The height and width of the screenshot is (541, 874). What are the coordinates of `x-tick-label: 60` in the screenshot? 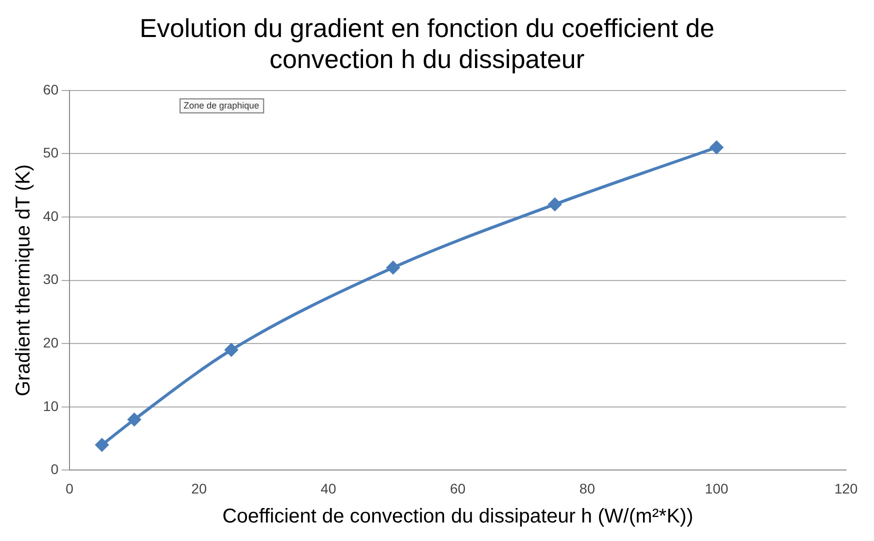 It's located at (458, 488).